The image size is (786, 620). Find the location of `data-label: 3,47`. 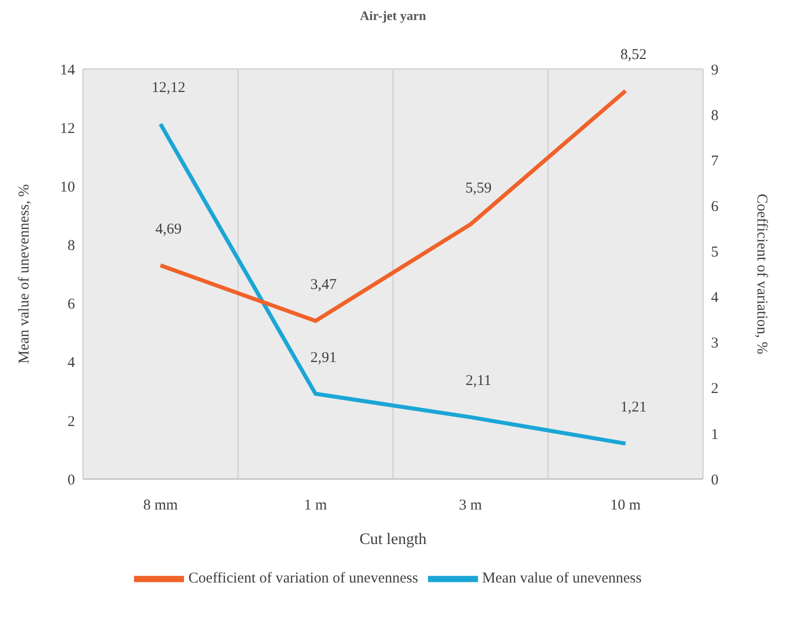

data-label: 3,47 is located at coordinates (324, 284).